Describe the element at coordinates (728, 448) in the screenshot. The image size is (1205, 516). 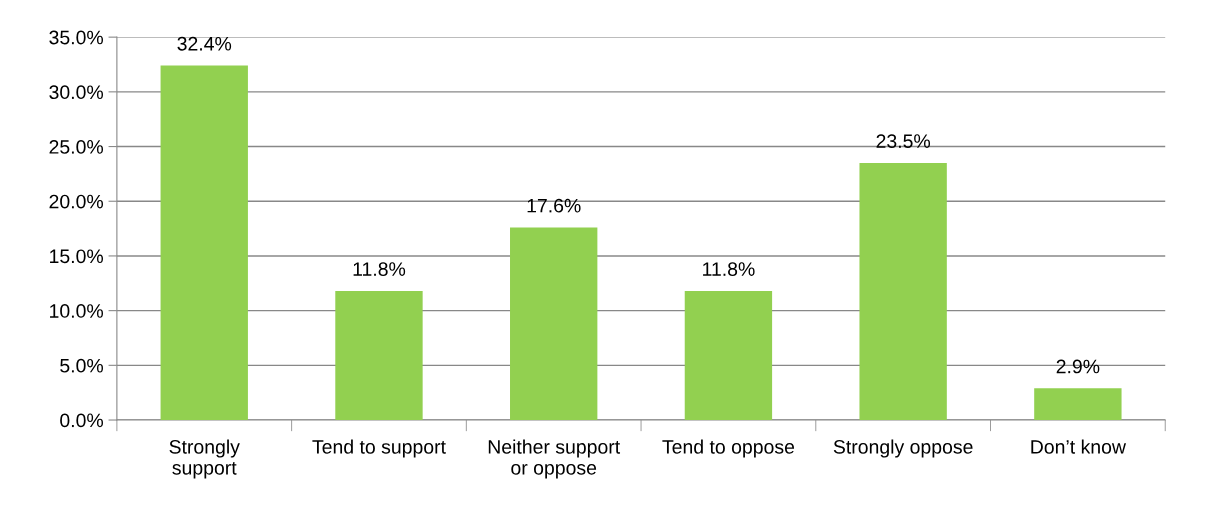
I see `x-tick-label: Tend to oppose` at that location.